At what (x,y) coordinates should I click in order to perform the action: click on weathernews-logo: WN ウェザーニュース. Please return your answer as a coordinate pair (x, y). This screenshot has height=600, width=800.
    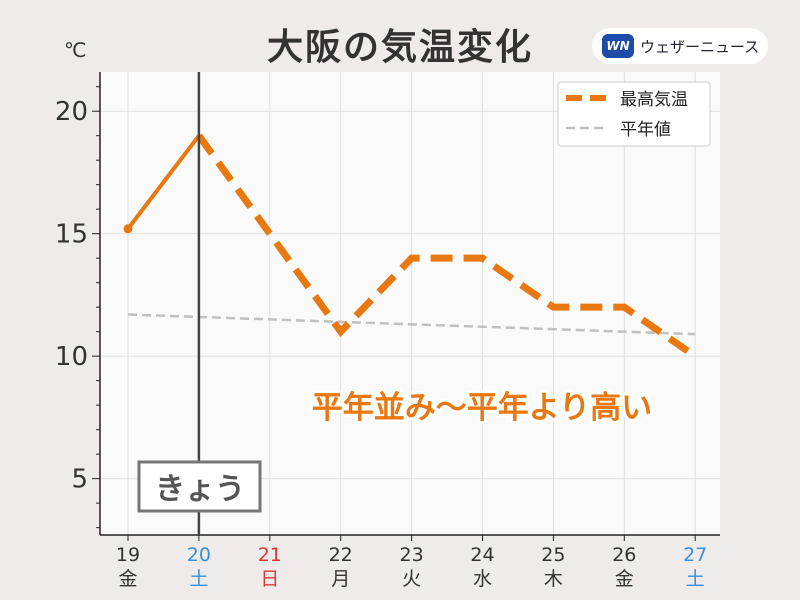
    Looking at the image, I should click on (680, 46).